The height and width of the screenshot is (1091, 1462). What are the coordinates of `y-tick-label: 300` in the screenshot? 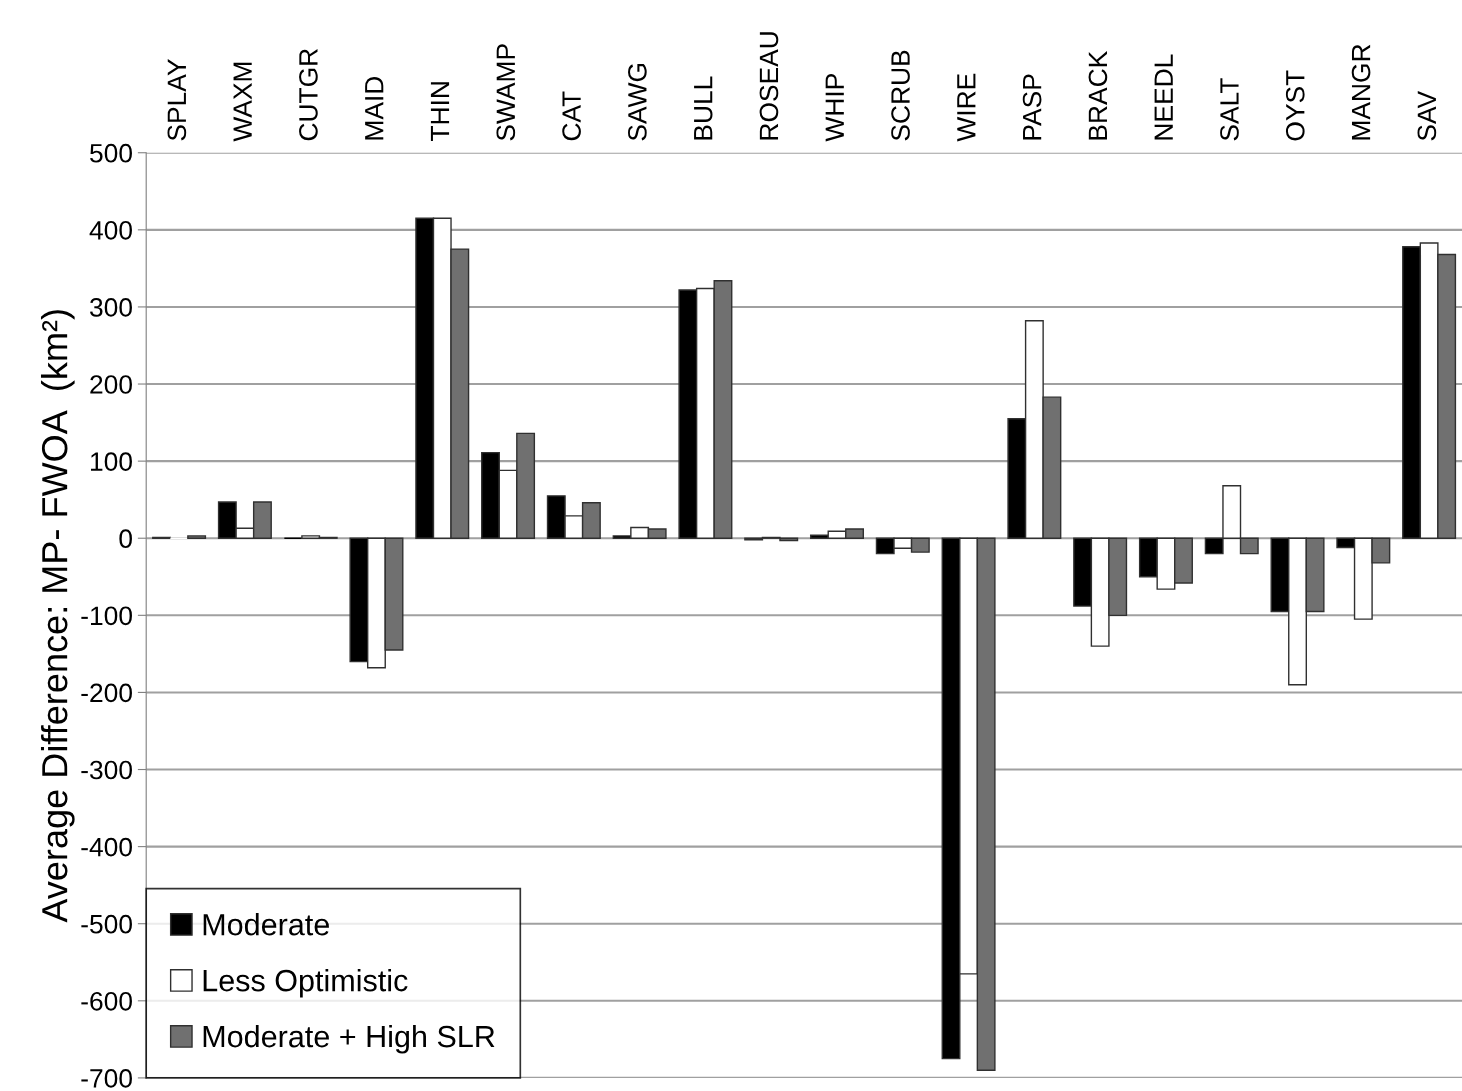 It's located at (110, 307).